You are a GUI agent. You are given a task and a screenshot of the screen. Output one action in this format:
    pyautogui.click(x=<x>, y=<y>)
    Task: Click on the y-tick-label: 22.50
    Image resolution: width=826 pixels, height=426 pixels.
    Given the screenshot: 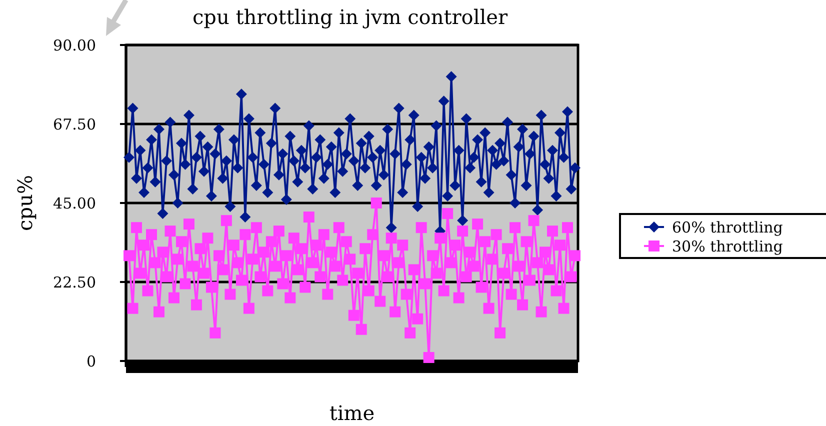 What is the action you would take?
    pyautogui.click(x=74, y=282)
    